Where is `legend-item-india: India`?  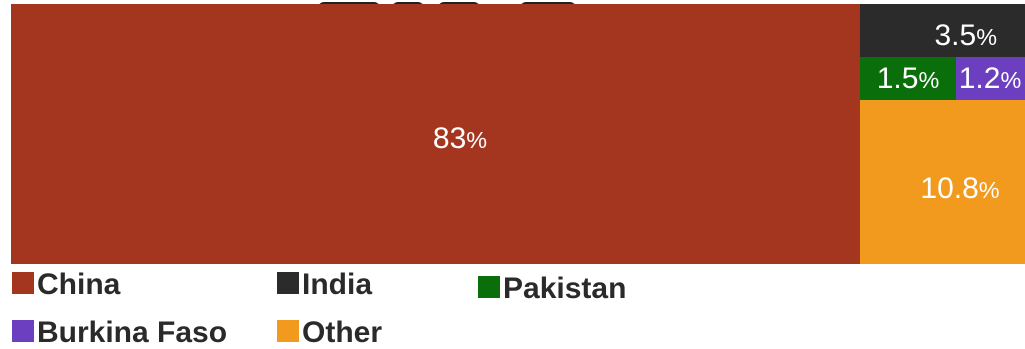
legend-item-india: India is located at coordinates (324, 284).